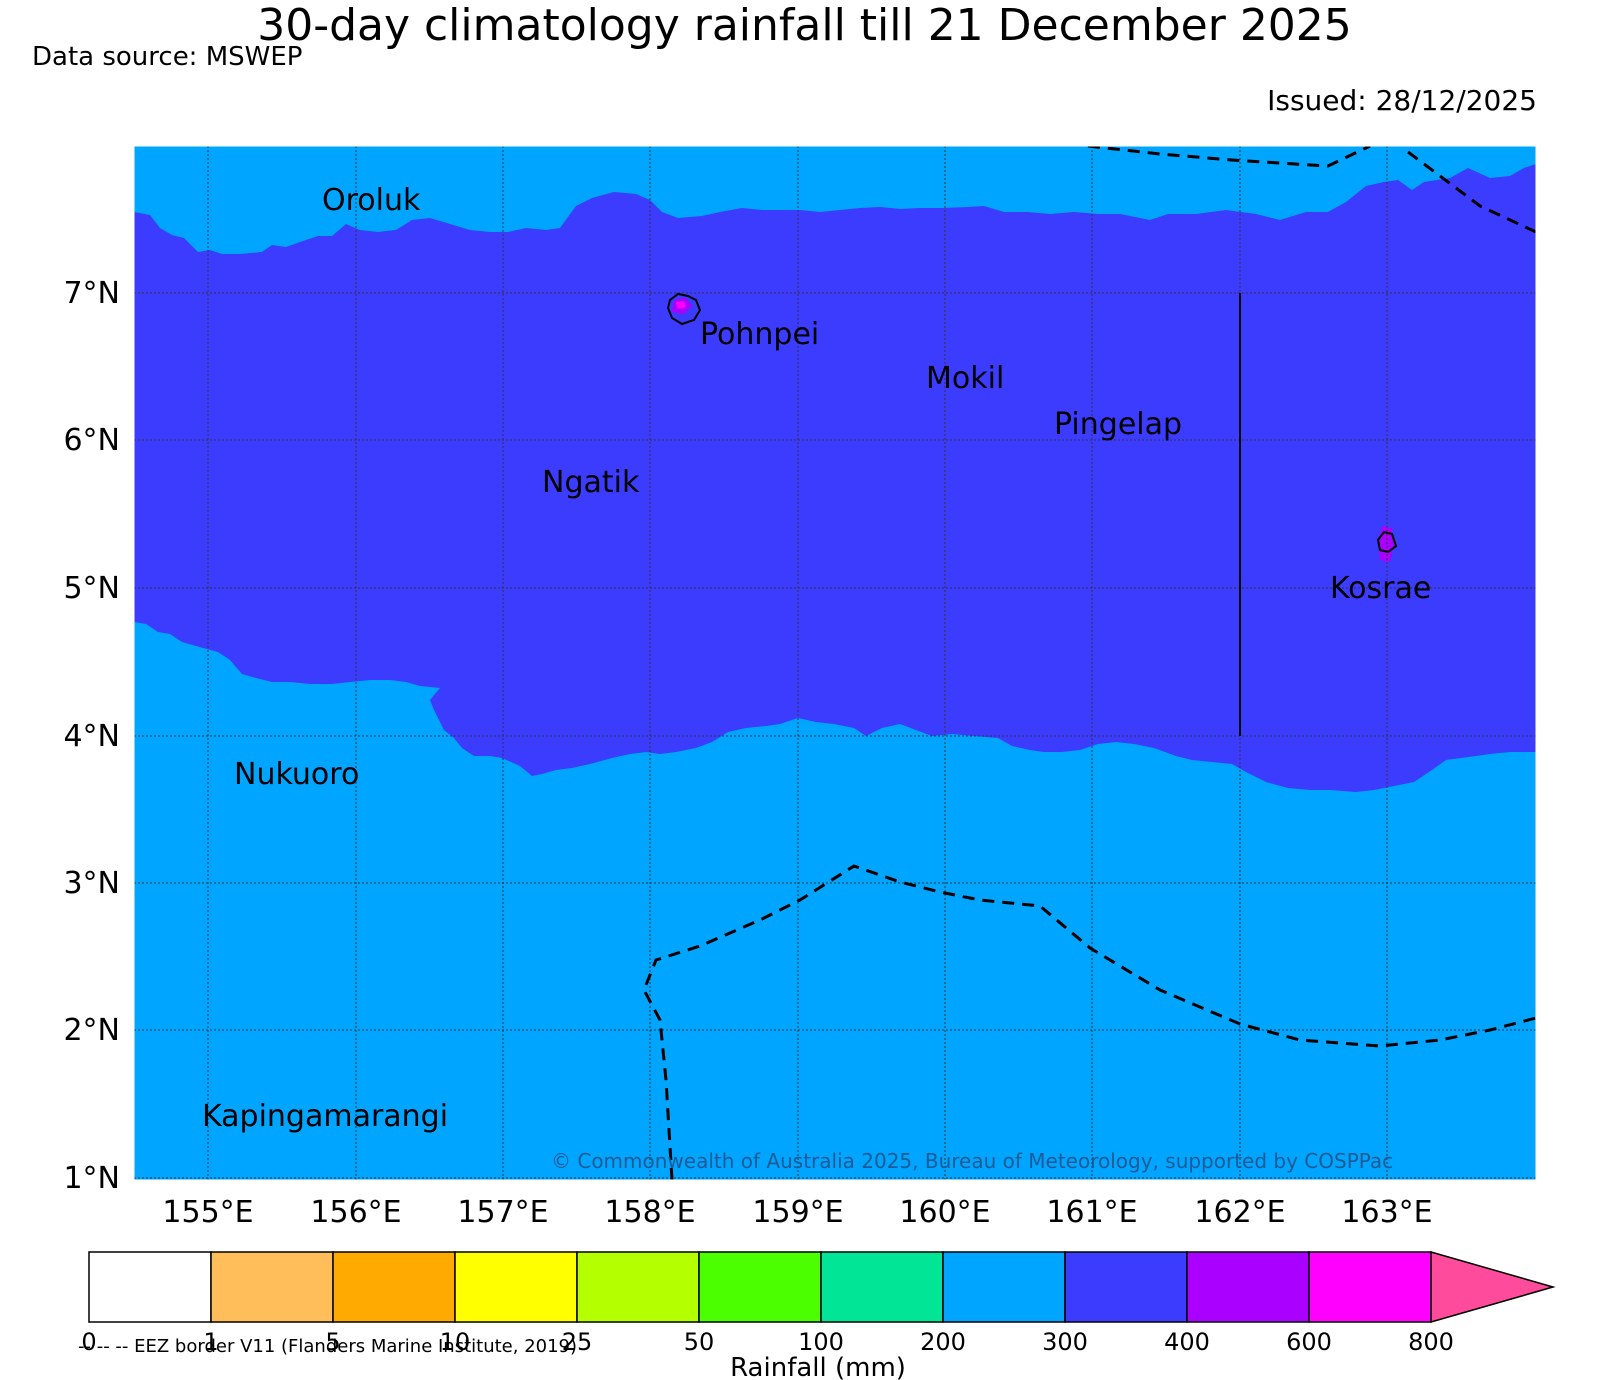 This screenshot has height=1380, width=1609. Describe the element at coordinates (1187, 1342) in the screenshot. I see `colorbar-tick-400: 400` at that location.